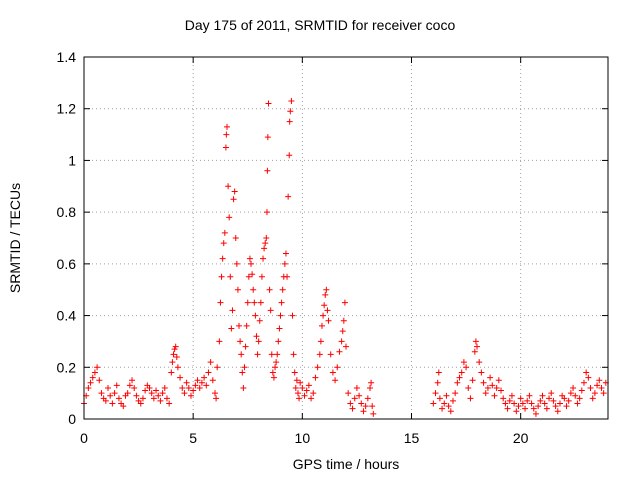 This screenshot has height=480, width=640. What do you see at coordinates (67, 57) in the screenshot?
I see `y-tick-label: 1.4` at bounding box center [67, 57].